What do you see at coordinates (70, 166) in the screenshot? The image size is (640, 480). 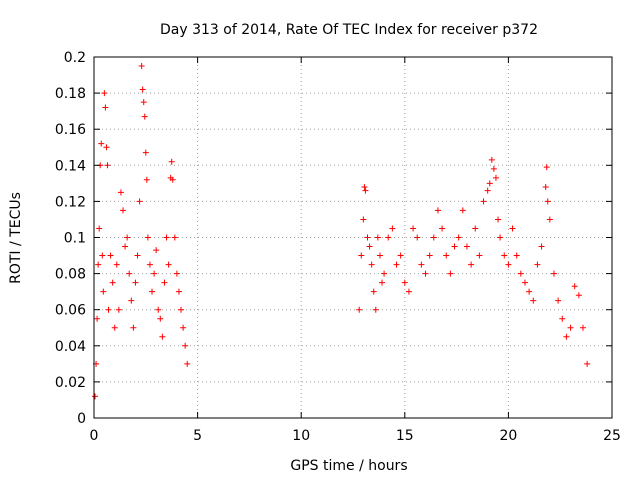 I see `y-tick-label: 0.14` at bounding box center [70, 166].